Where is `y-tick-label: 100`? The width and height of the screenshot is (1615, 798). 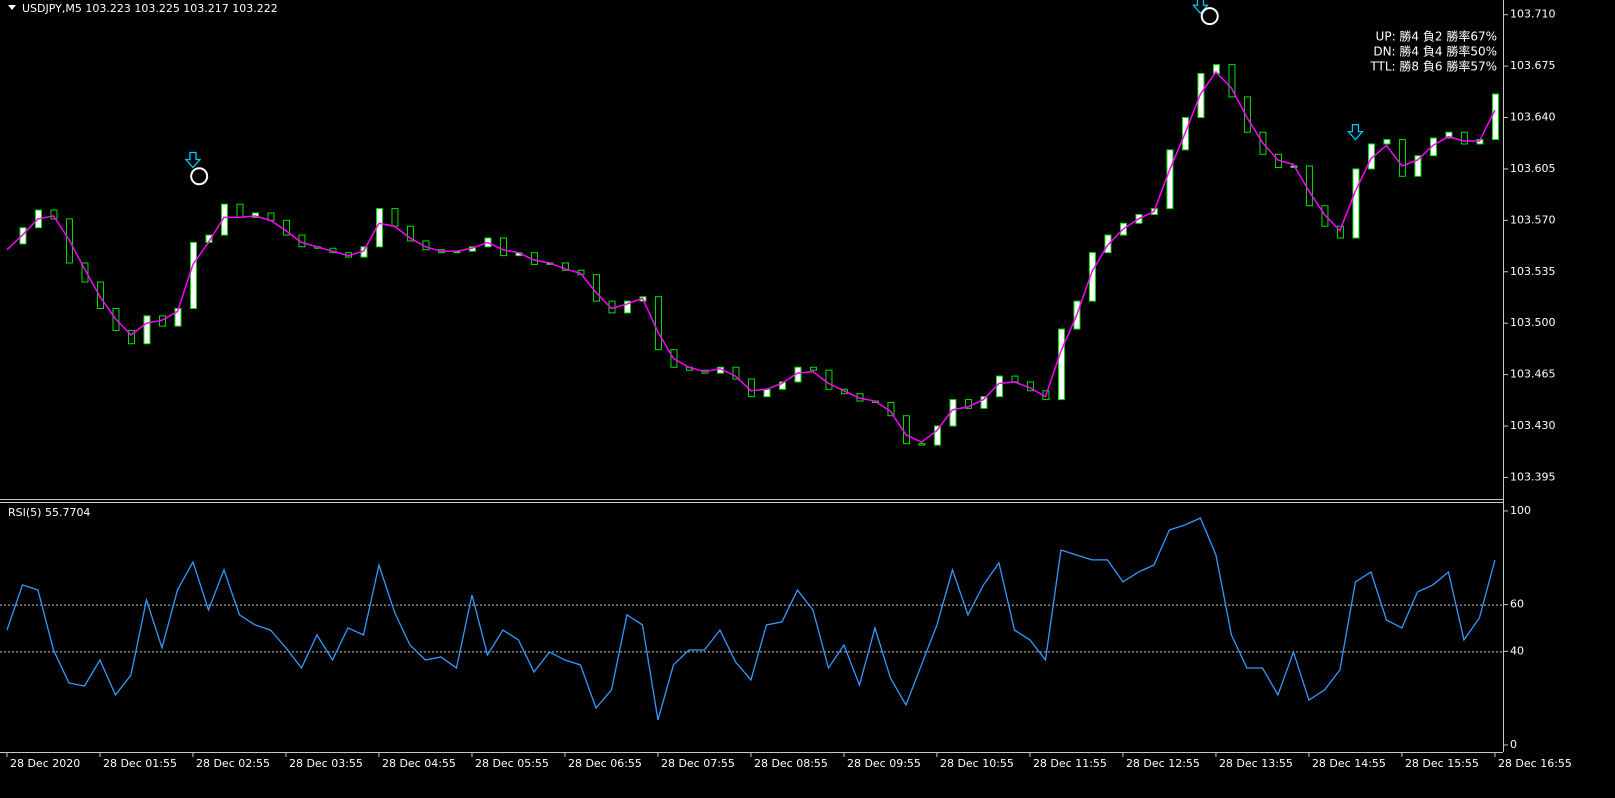
y-tick-label: 100 is located at coordinates (1520, 510).